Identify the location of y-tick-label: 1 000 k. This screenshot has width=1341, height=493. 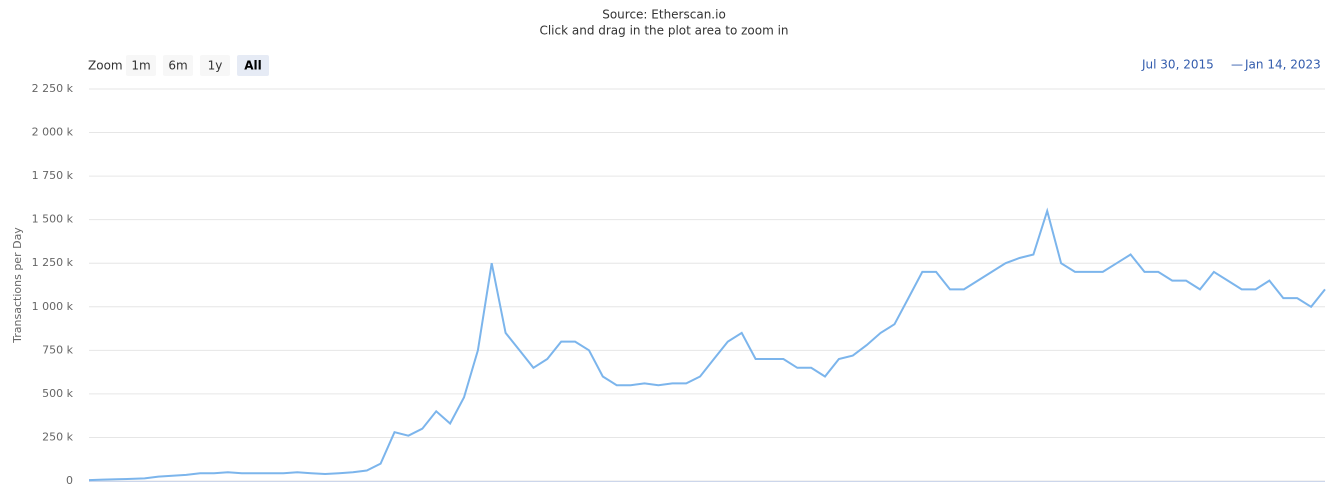
(53, 306).